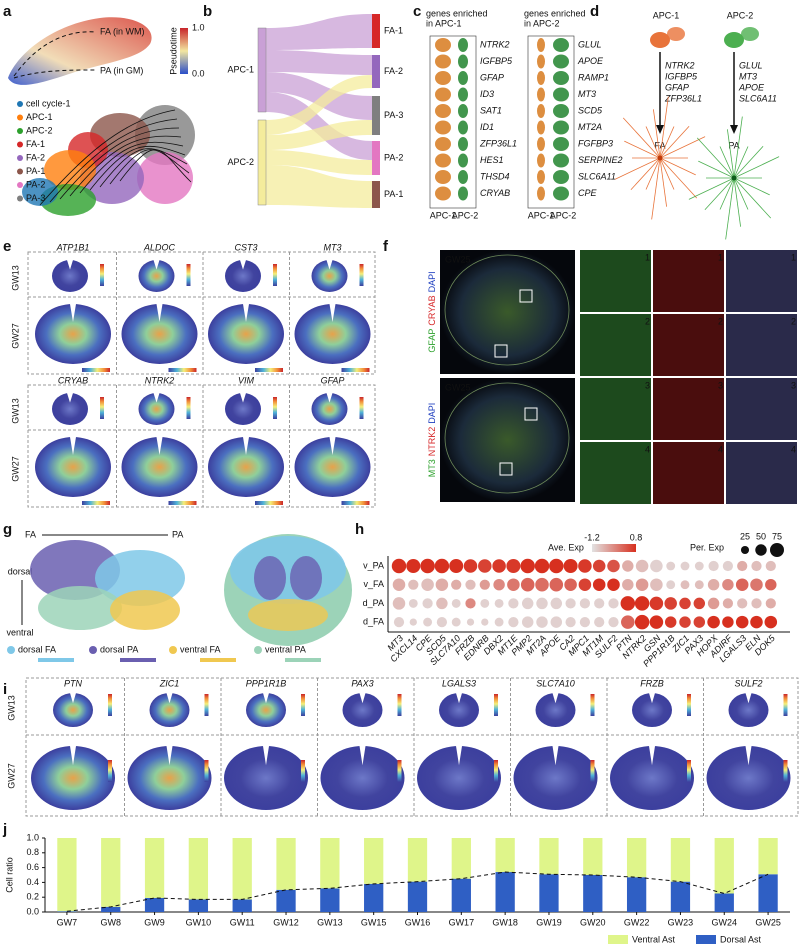  I want to click on trajectory-pa, so click(55, 74).